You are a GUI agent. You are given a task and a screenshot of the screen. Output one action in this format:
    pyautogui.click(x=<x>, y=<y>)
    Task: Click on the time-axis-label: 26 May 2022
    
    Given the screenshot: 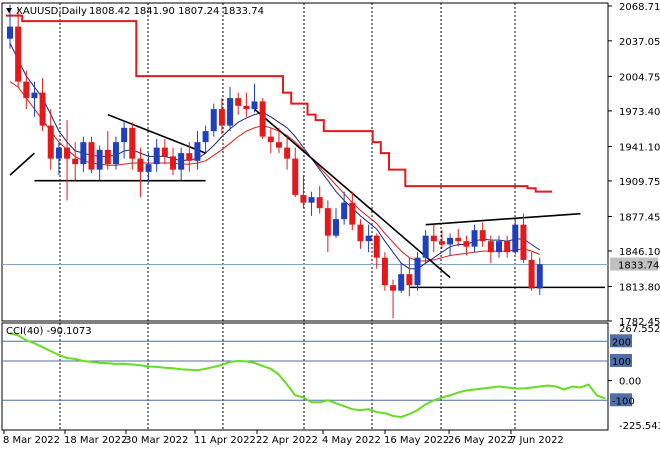 What is the action you would take?
    pyautogui.click(x=480, y=440)
    